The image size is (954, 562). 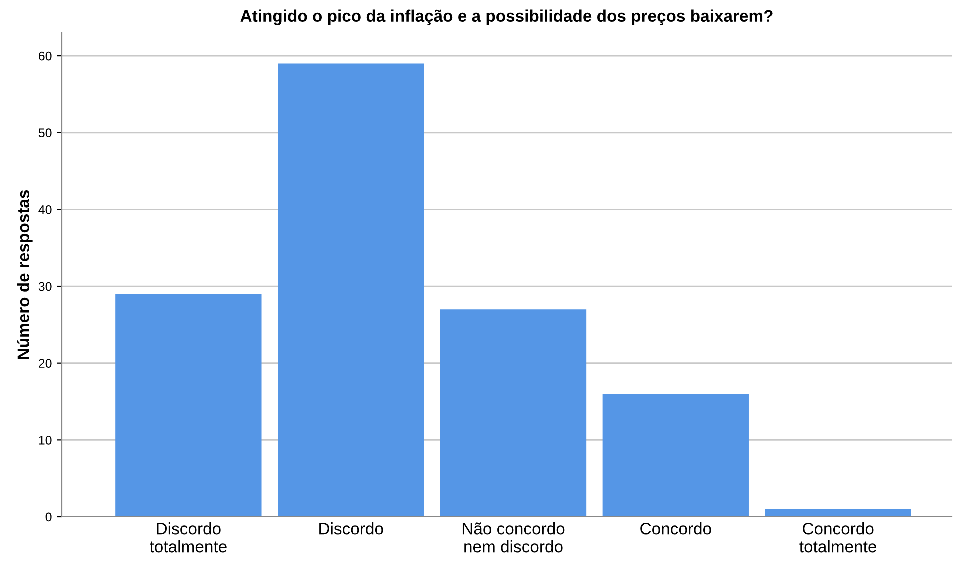 What do you see at coordinates (676, 528) in the screenshot?
I see `x-tick-label: Concordo` at bounding box center [676, 528].